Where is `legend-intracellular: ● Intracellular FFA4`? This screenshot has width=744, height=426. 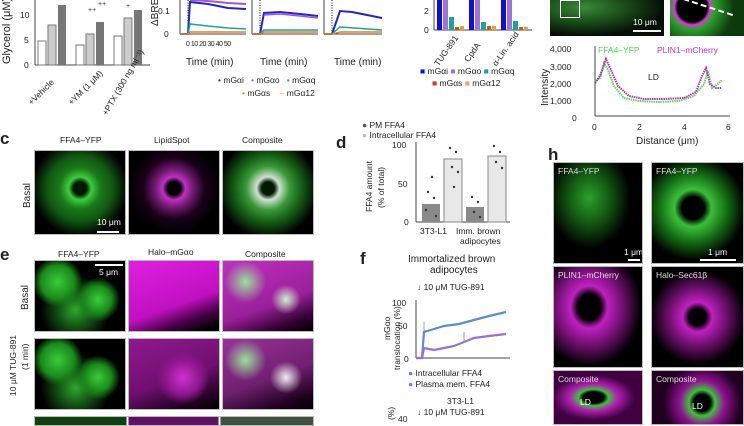
legend-intracellular: ● Intracellular FFA4 is located at coordinates (445, 373).